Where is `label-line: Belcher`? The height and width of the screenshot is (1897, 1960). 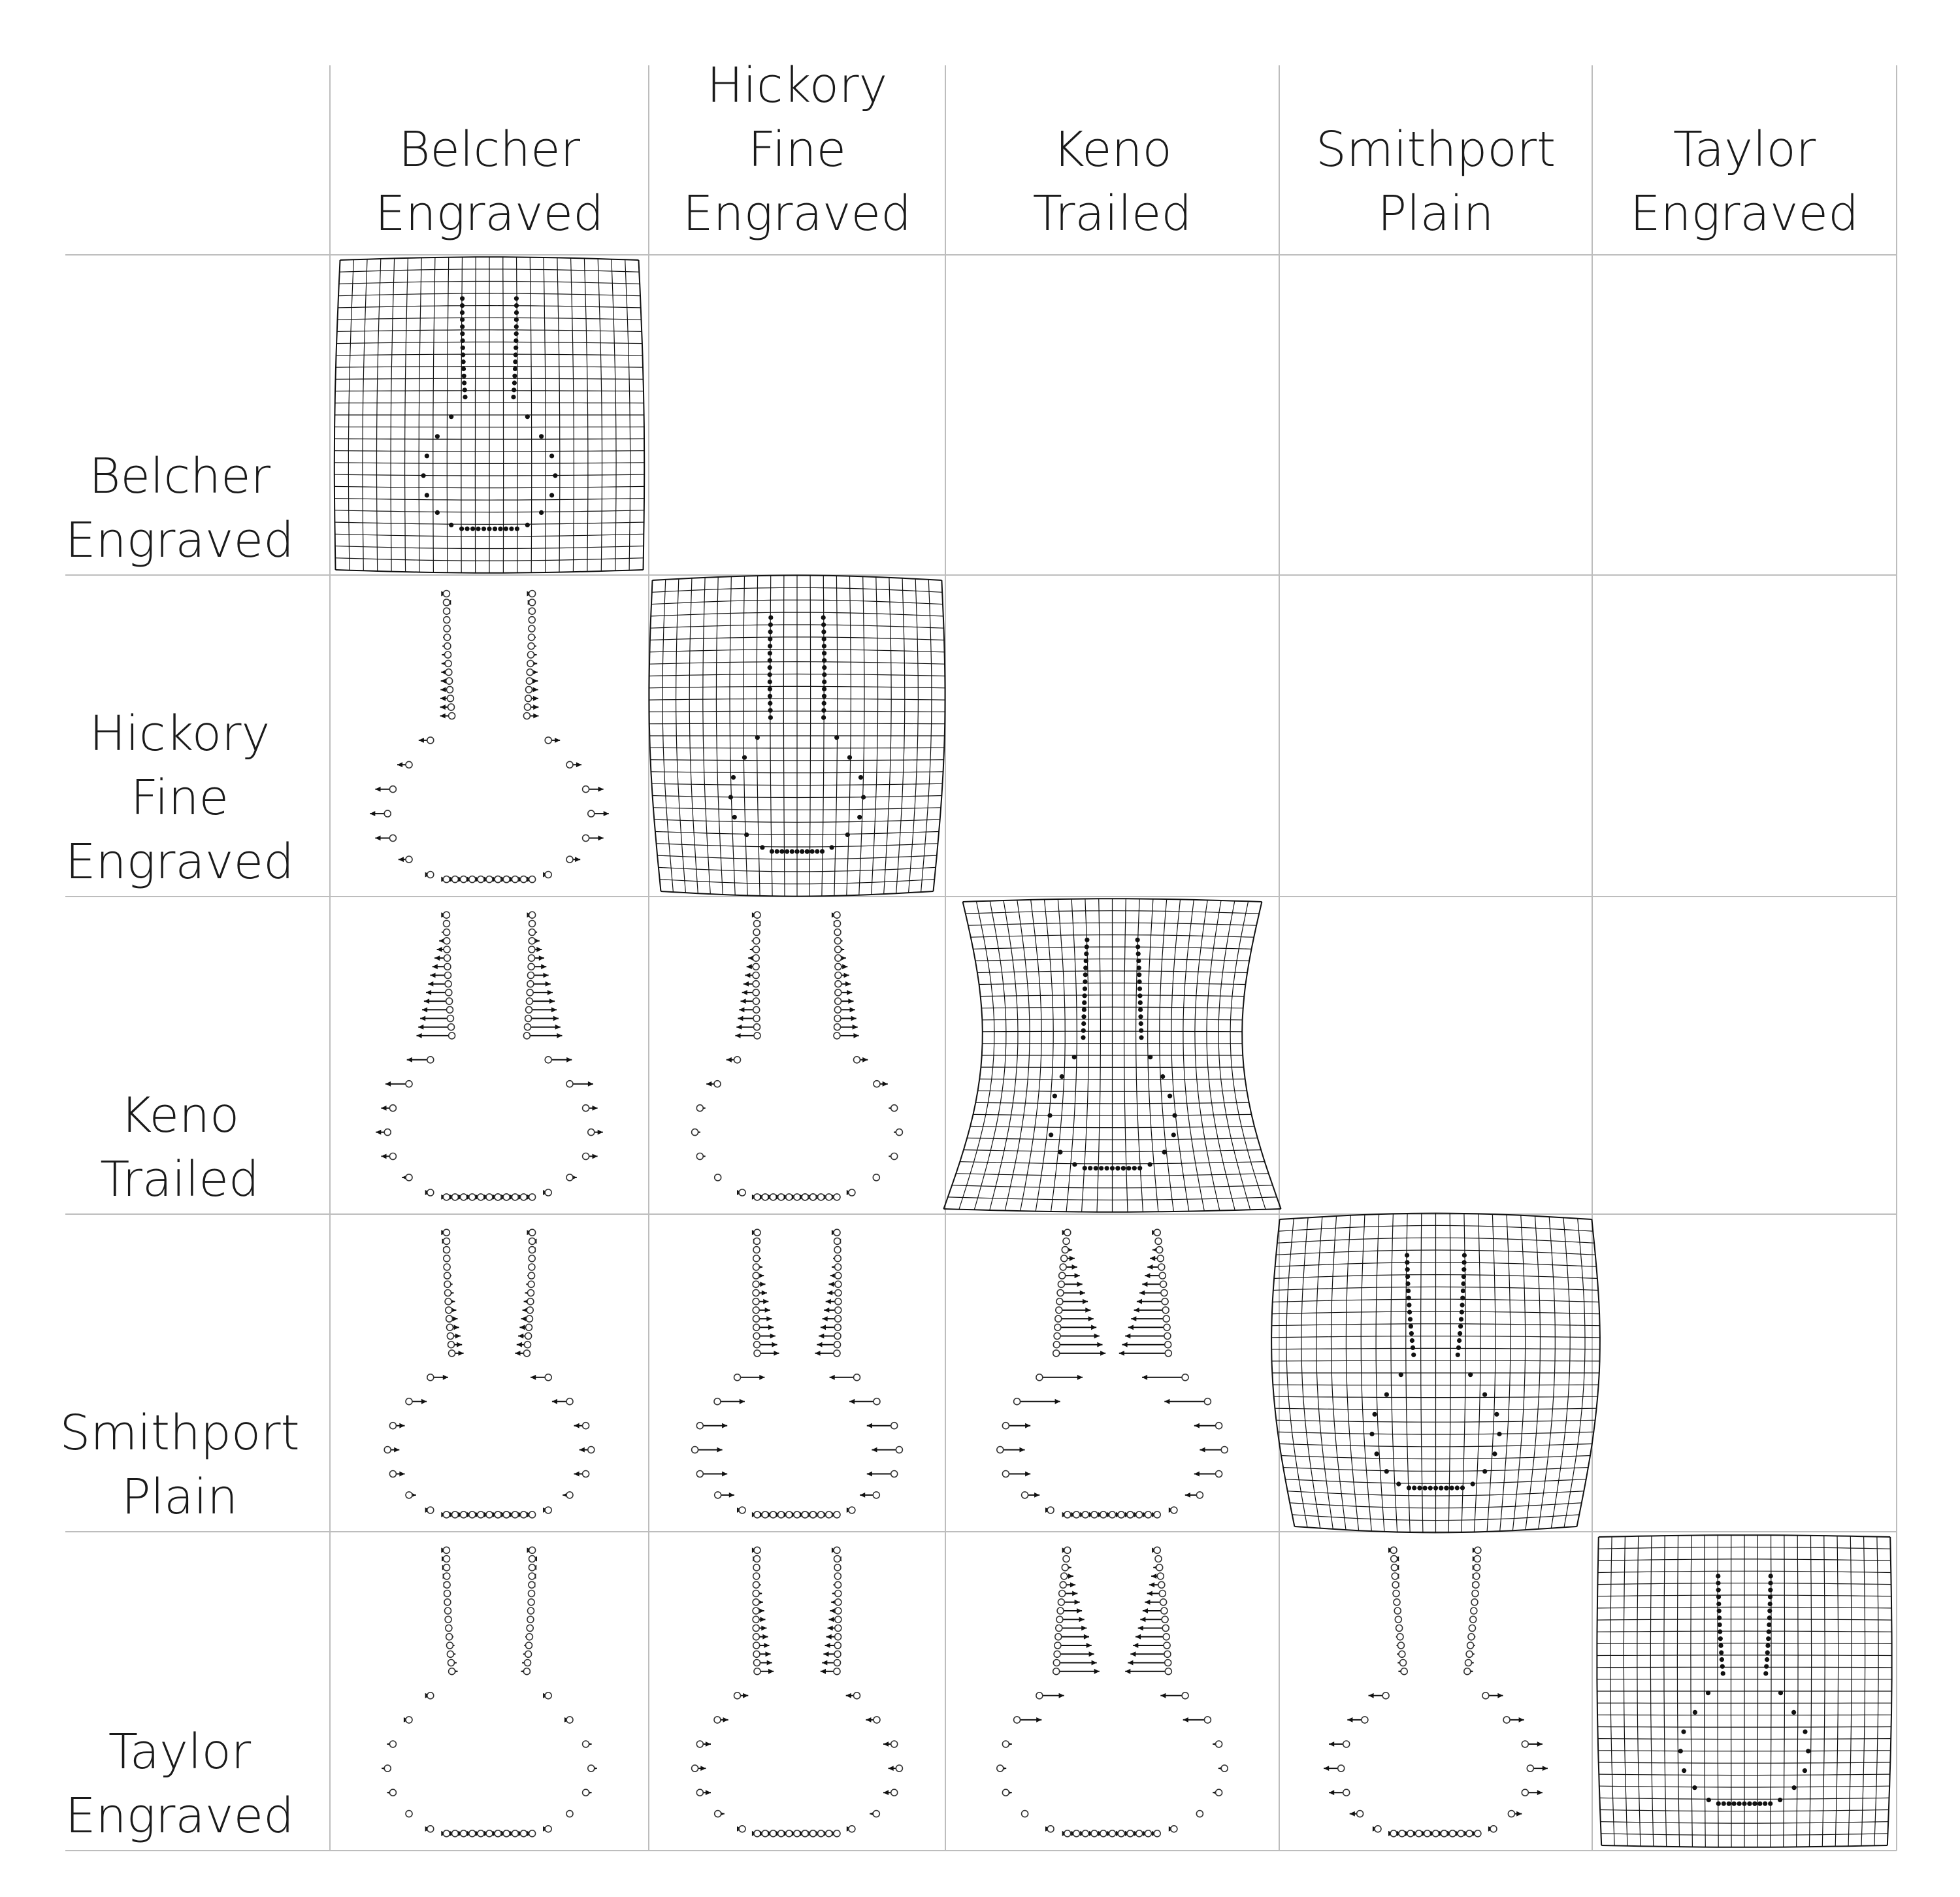 label-line: Belcher is located at coordinates (490, 150).